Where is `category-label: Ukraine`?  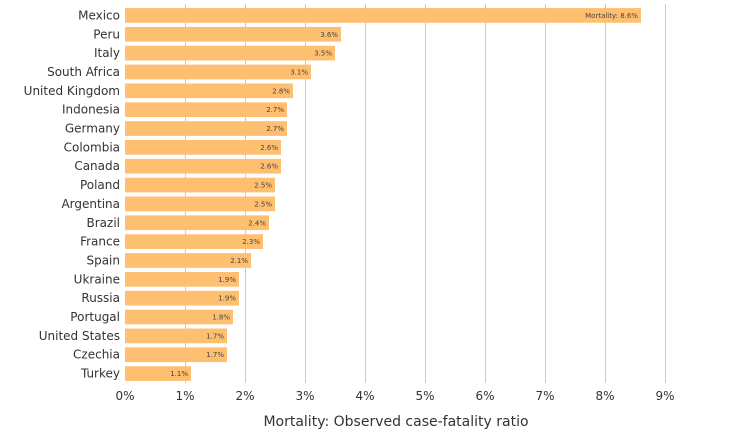 category-label: Ukraine is located at coordinates (97, 279).